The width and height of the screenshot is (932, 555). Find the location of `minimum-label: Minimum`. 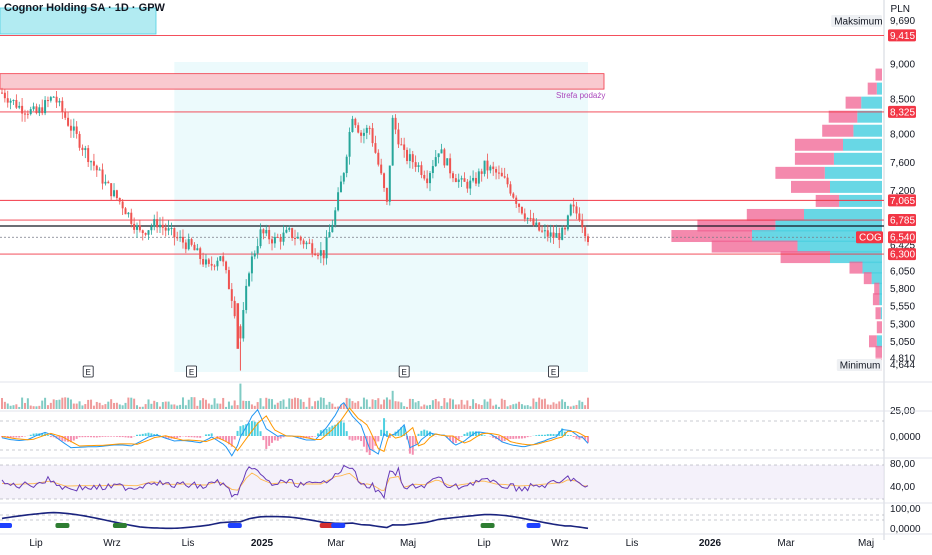

minimum-label: Minimum is located at coordinates (860, 366).